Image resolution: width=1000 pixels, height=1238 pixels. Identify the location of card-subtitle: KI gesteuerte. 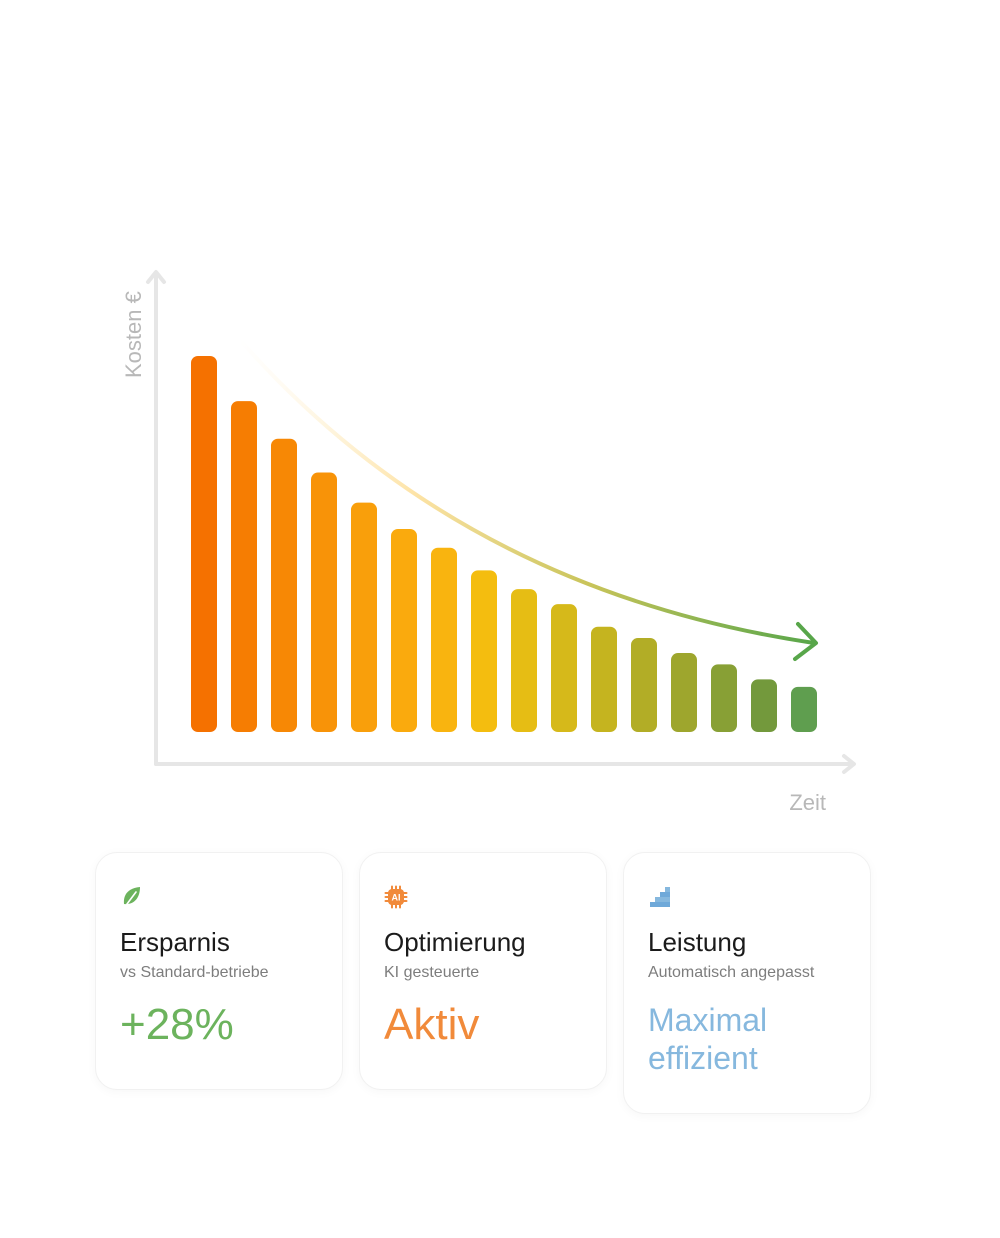
(432, 972).